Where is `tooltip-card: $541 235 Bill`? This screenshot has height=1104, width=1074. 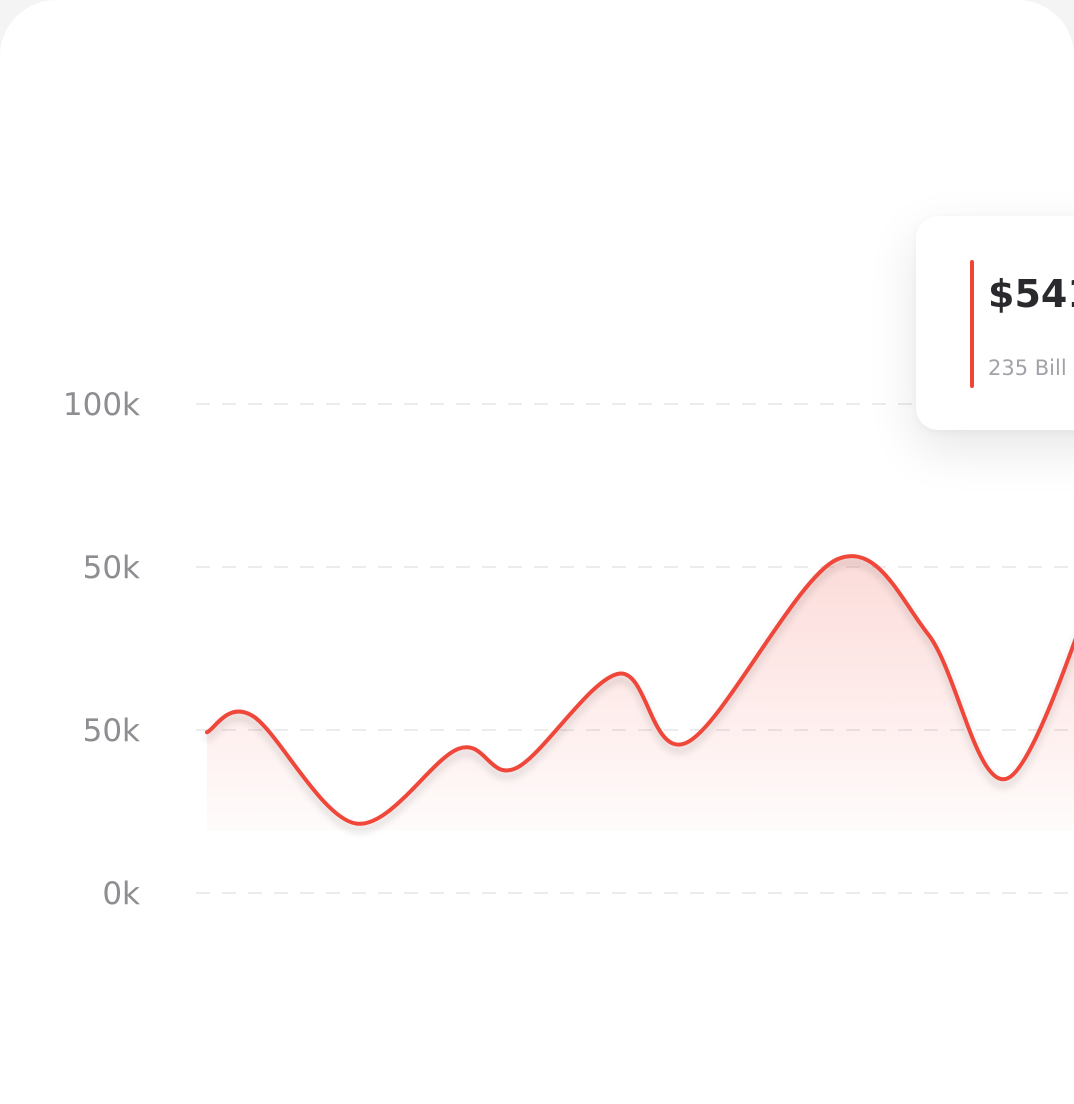 tooltip-card: $541 235 Bill is located at coordinates (995, 323).